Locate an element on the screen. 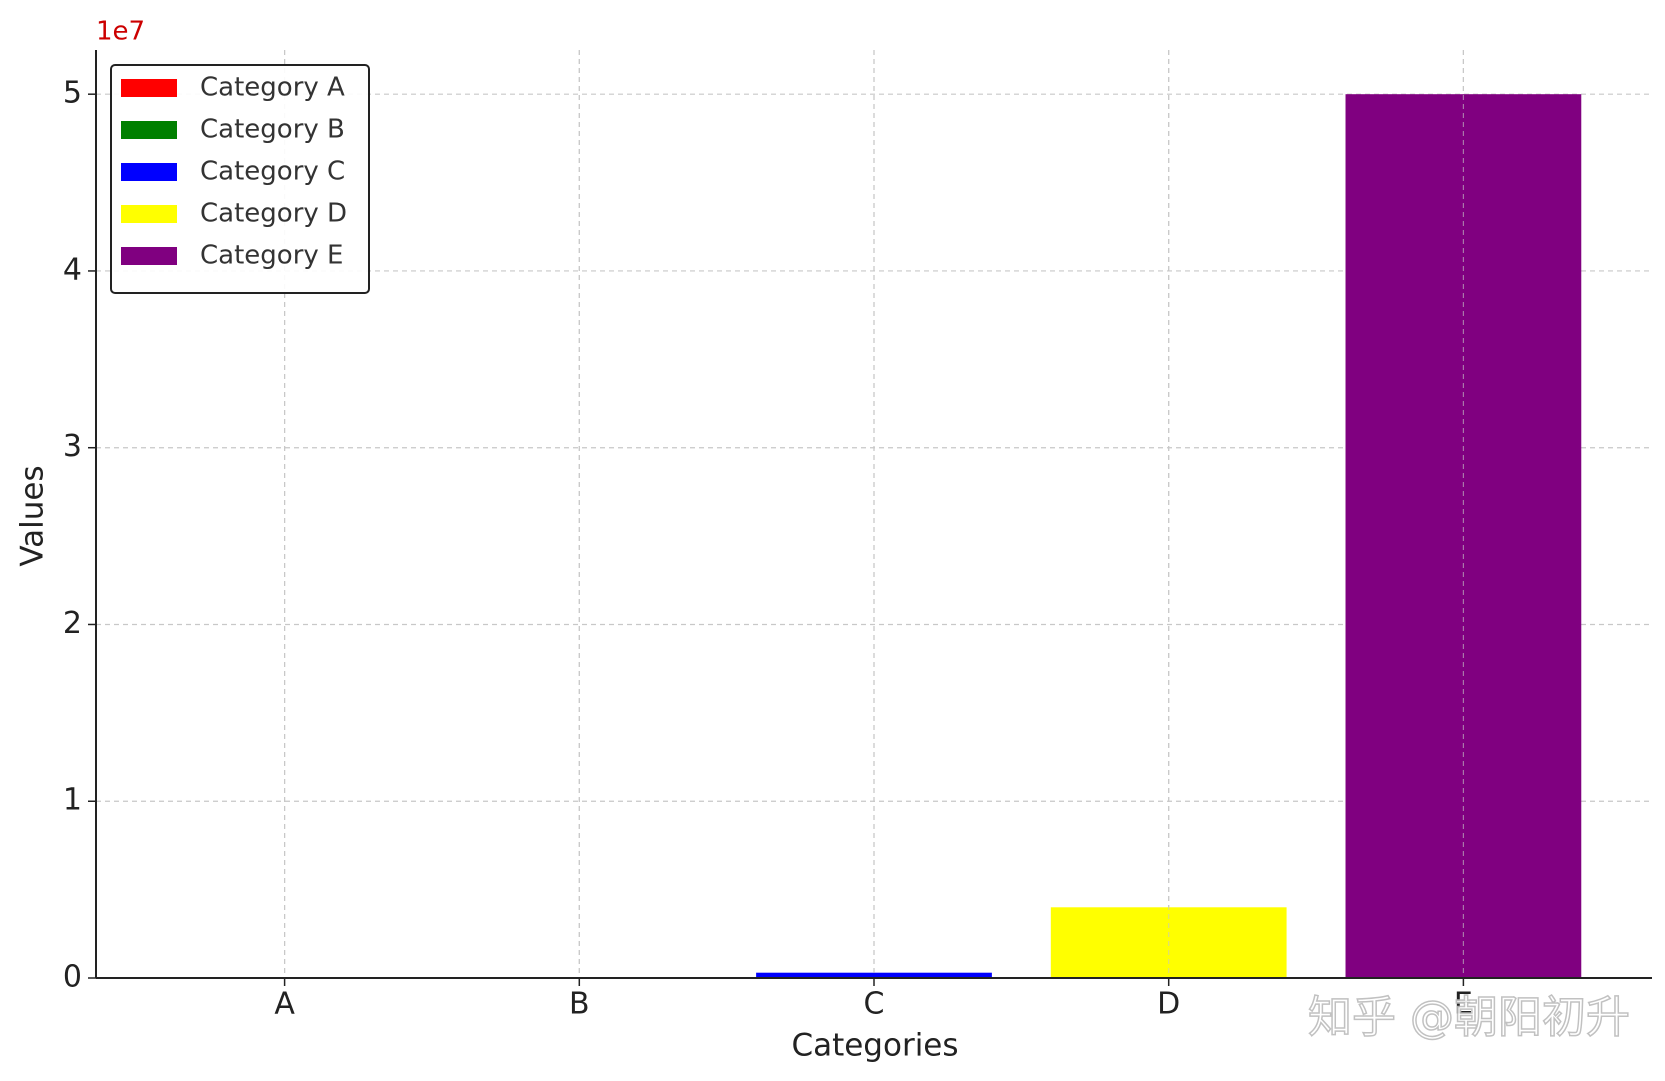  legend-label: Category D is located at coordinates (273, 214).